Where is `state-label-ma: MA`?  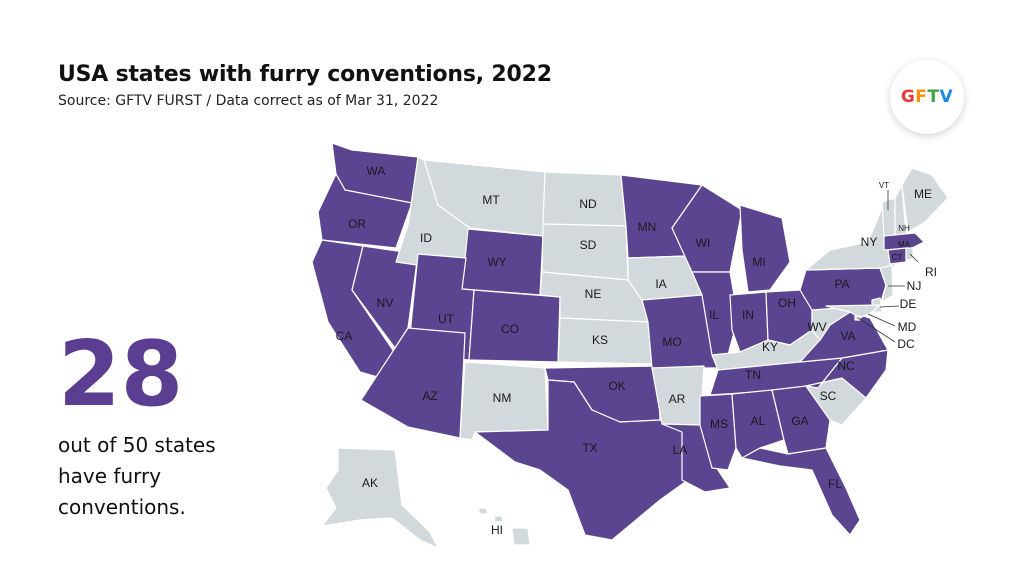
state-label-ma: MA is located at coordinates (904, 244).